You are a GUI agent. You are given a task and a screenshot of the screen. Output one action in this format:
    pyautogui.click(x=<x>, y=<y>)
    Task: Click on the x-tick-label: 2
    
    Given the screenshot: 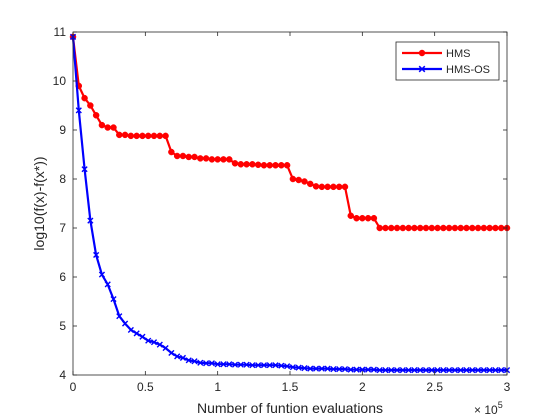 What is the action you would take?
    pyautogui.click(x=362, y=387)
    